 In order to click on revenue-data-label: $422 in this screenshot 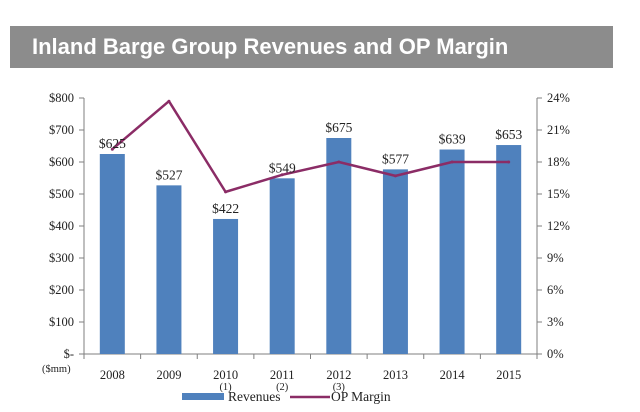, I will do `click(225, 208)`.